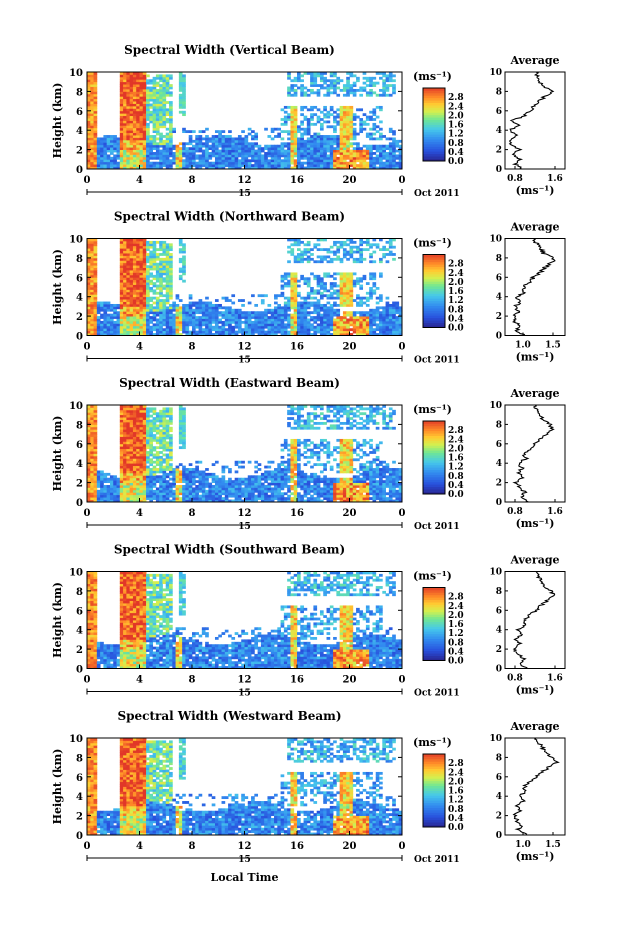 The width and height of the screenshot is (620, 929). Describe the element at coordinates (434, 101) in the screenshot. I see `colorbar-segment` at that location.